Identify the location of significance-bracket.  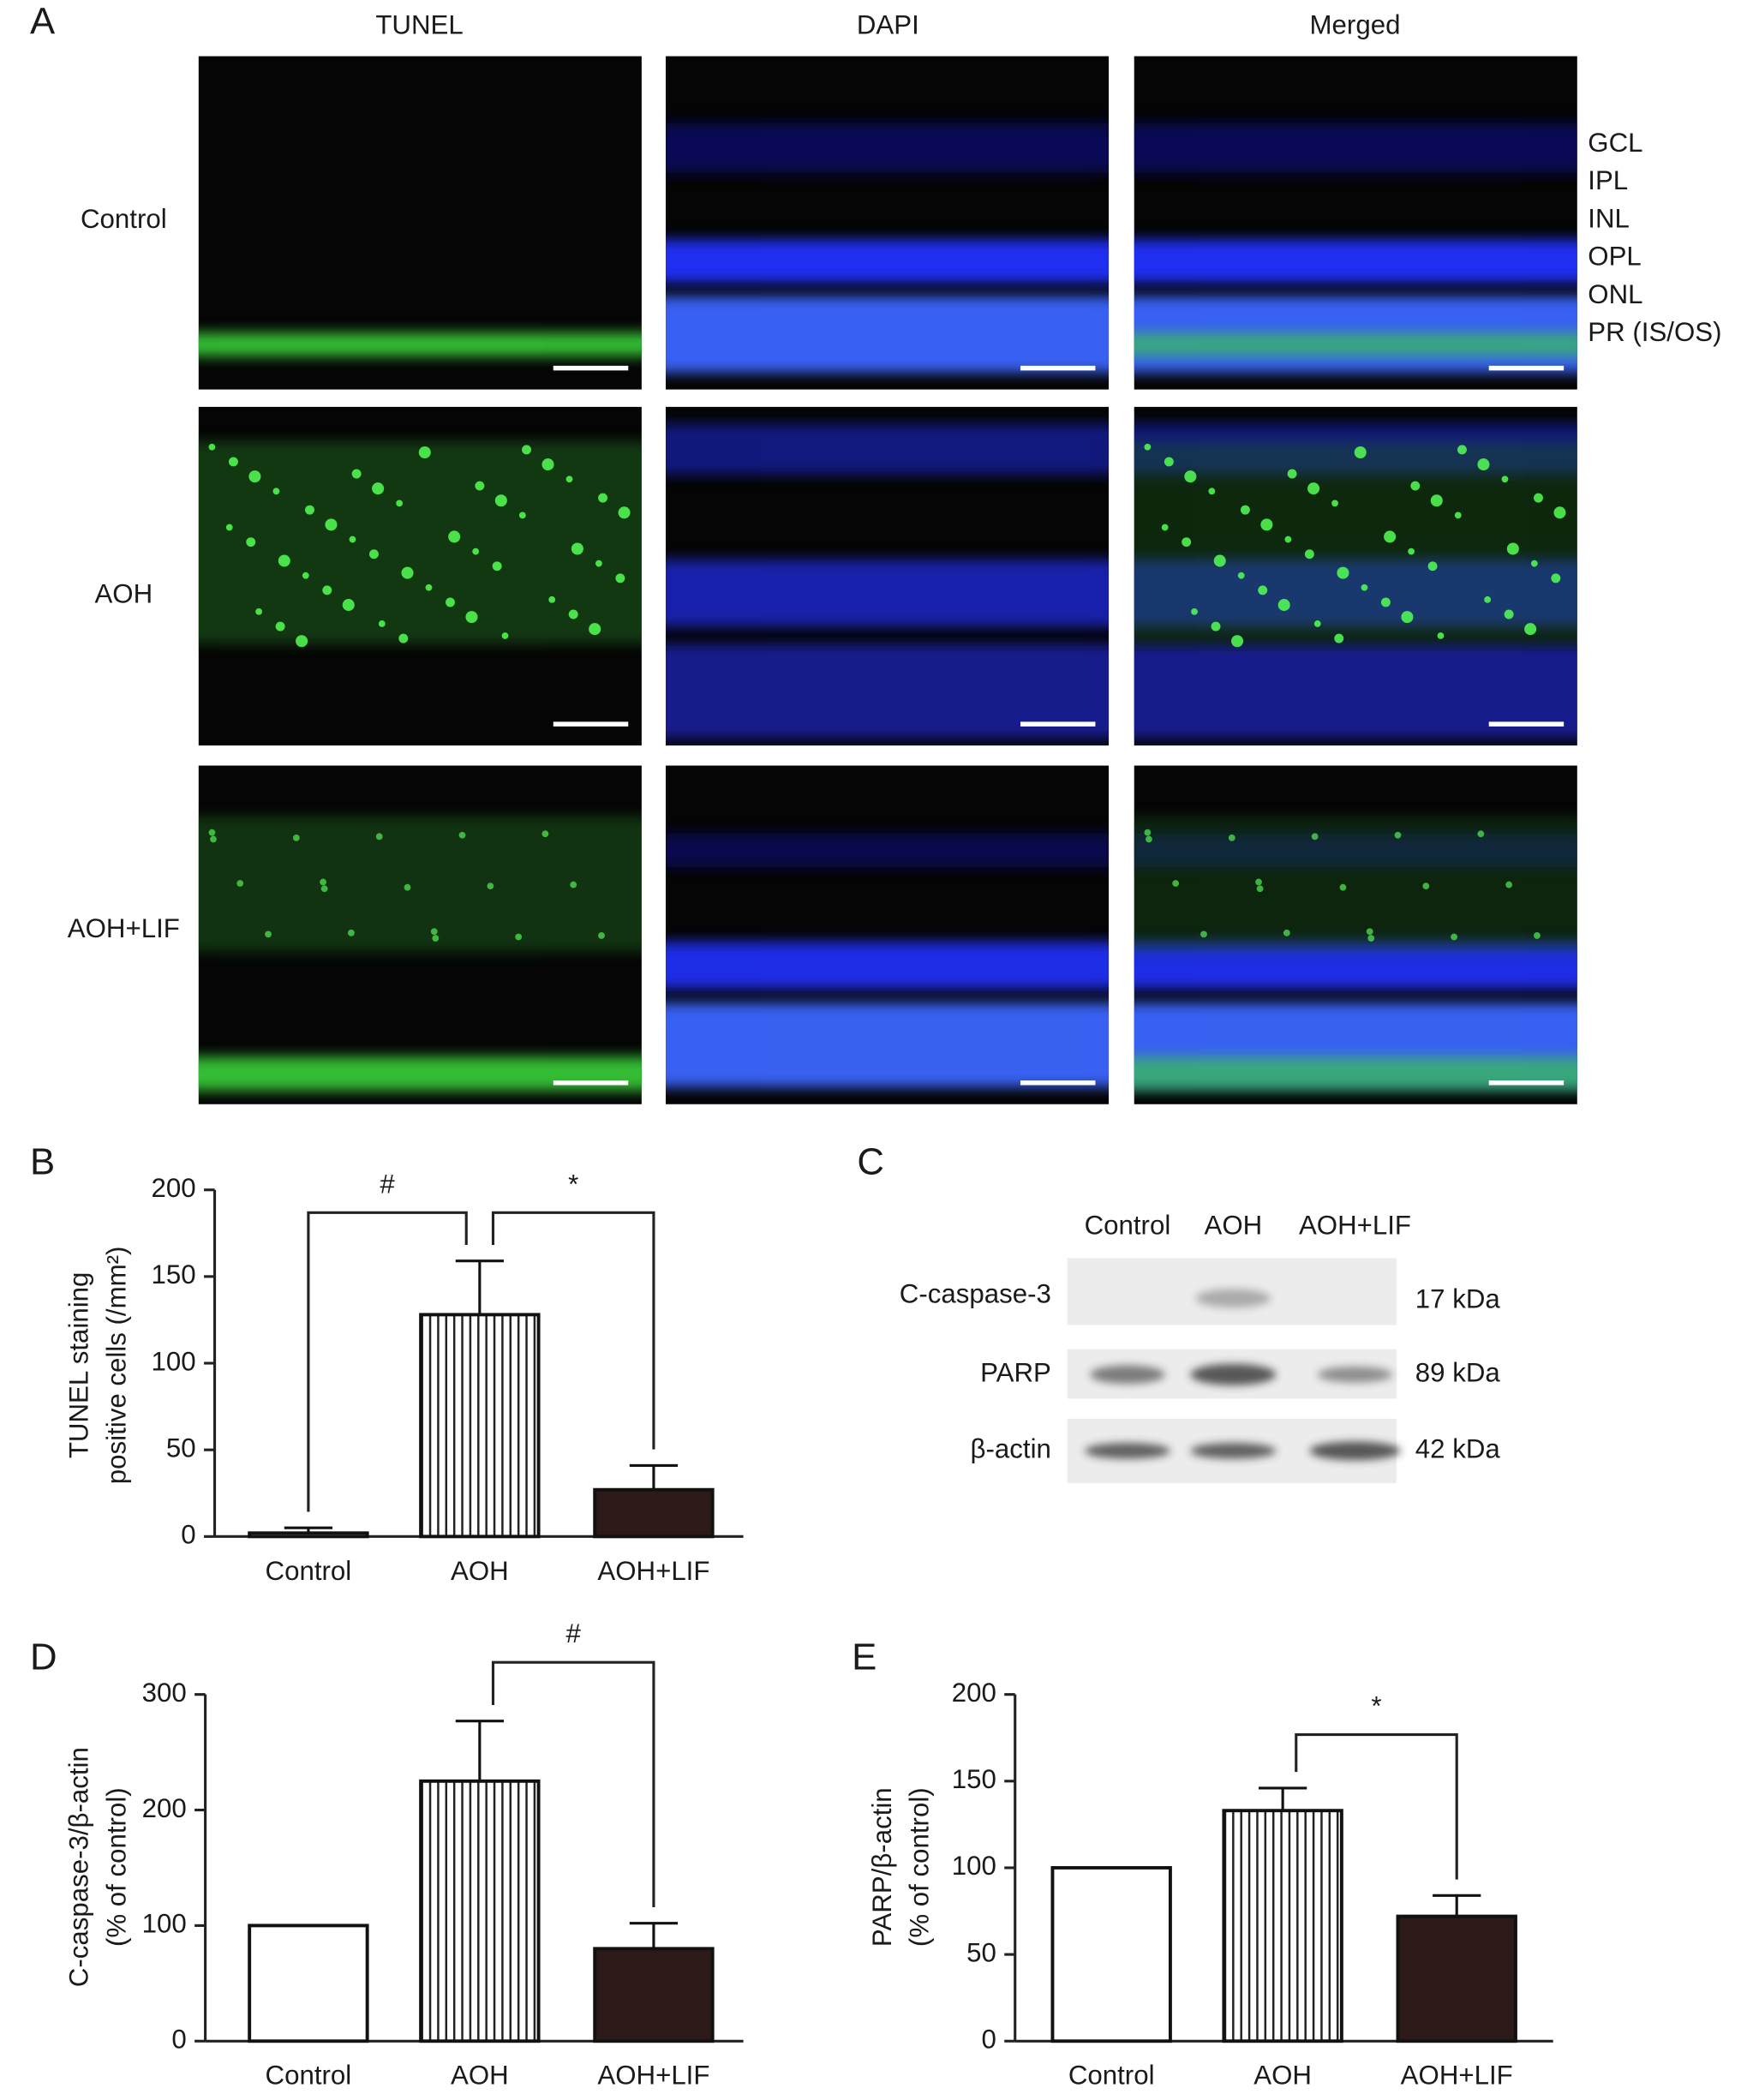
(1377, 1806).